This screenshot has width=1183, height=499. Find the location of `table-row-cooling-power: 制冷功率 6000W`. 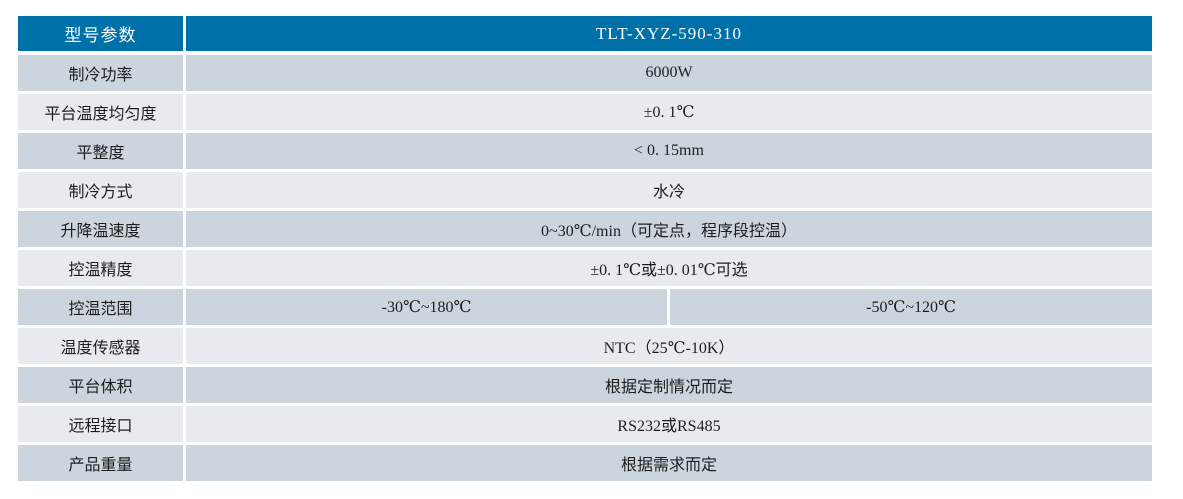

table-row-cooling-power: 制冷功率 6000W is located at coordinates (585, 73).